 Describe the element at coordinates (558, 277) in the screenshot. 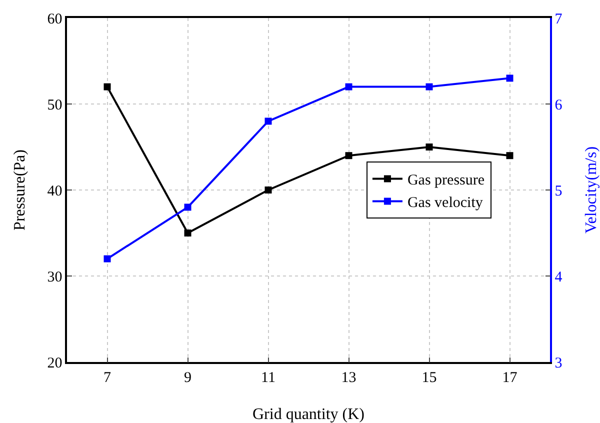

I see `y2-tick-label: 4` at that location.